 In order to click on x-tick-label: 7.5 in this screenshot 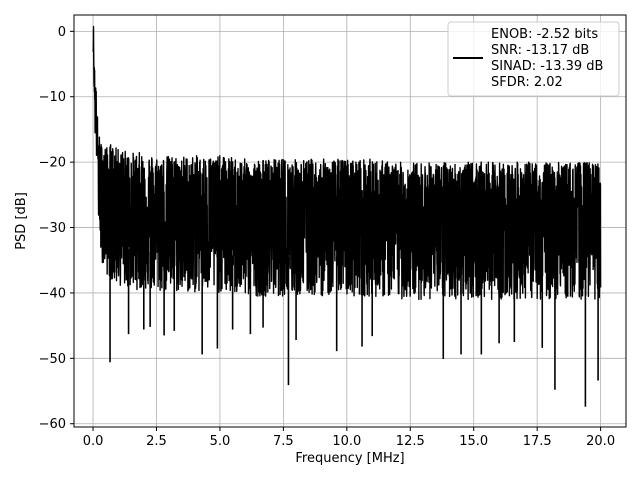, I will do `click(283, 441)`.